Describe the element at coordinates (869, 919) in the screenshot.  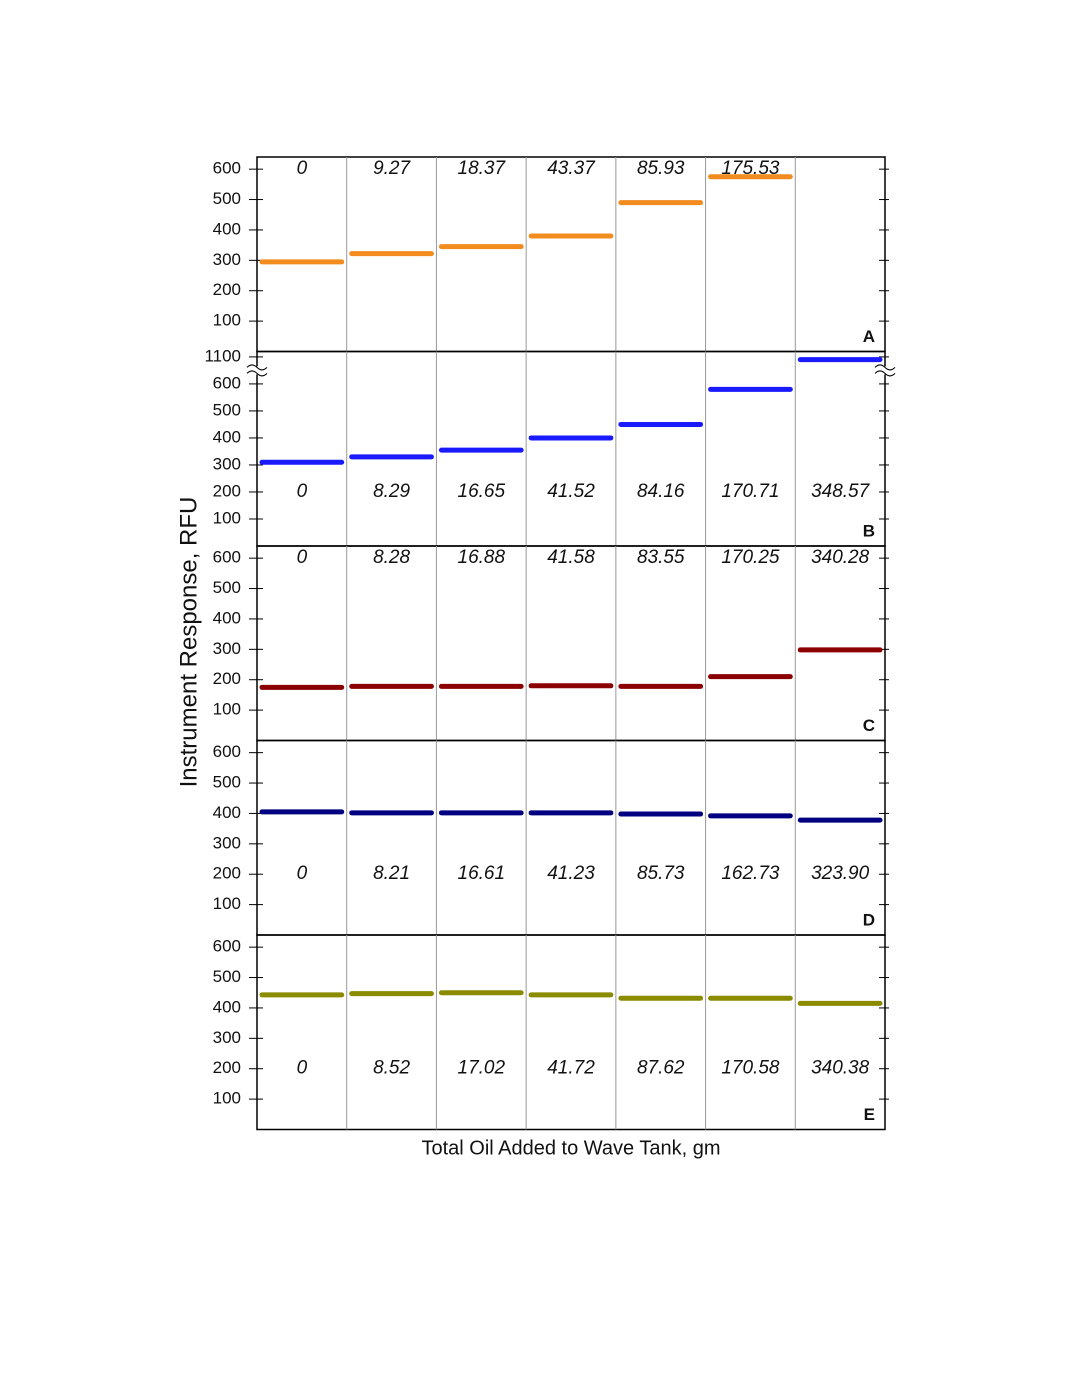
I see `panel-label: D` at that location.